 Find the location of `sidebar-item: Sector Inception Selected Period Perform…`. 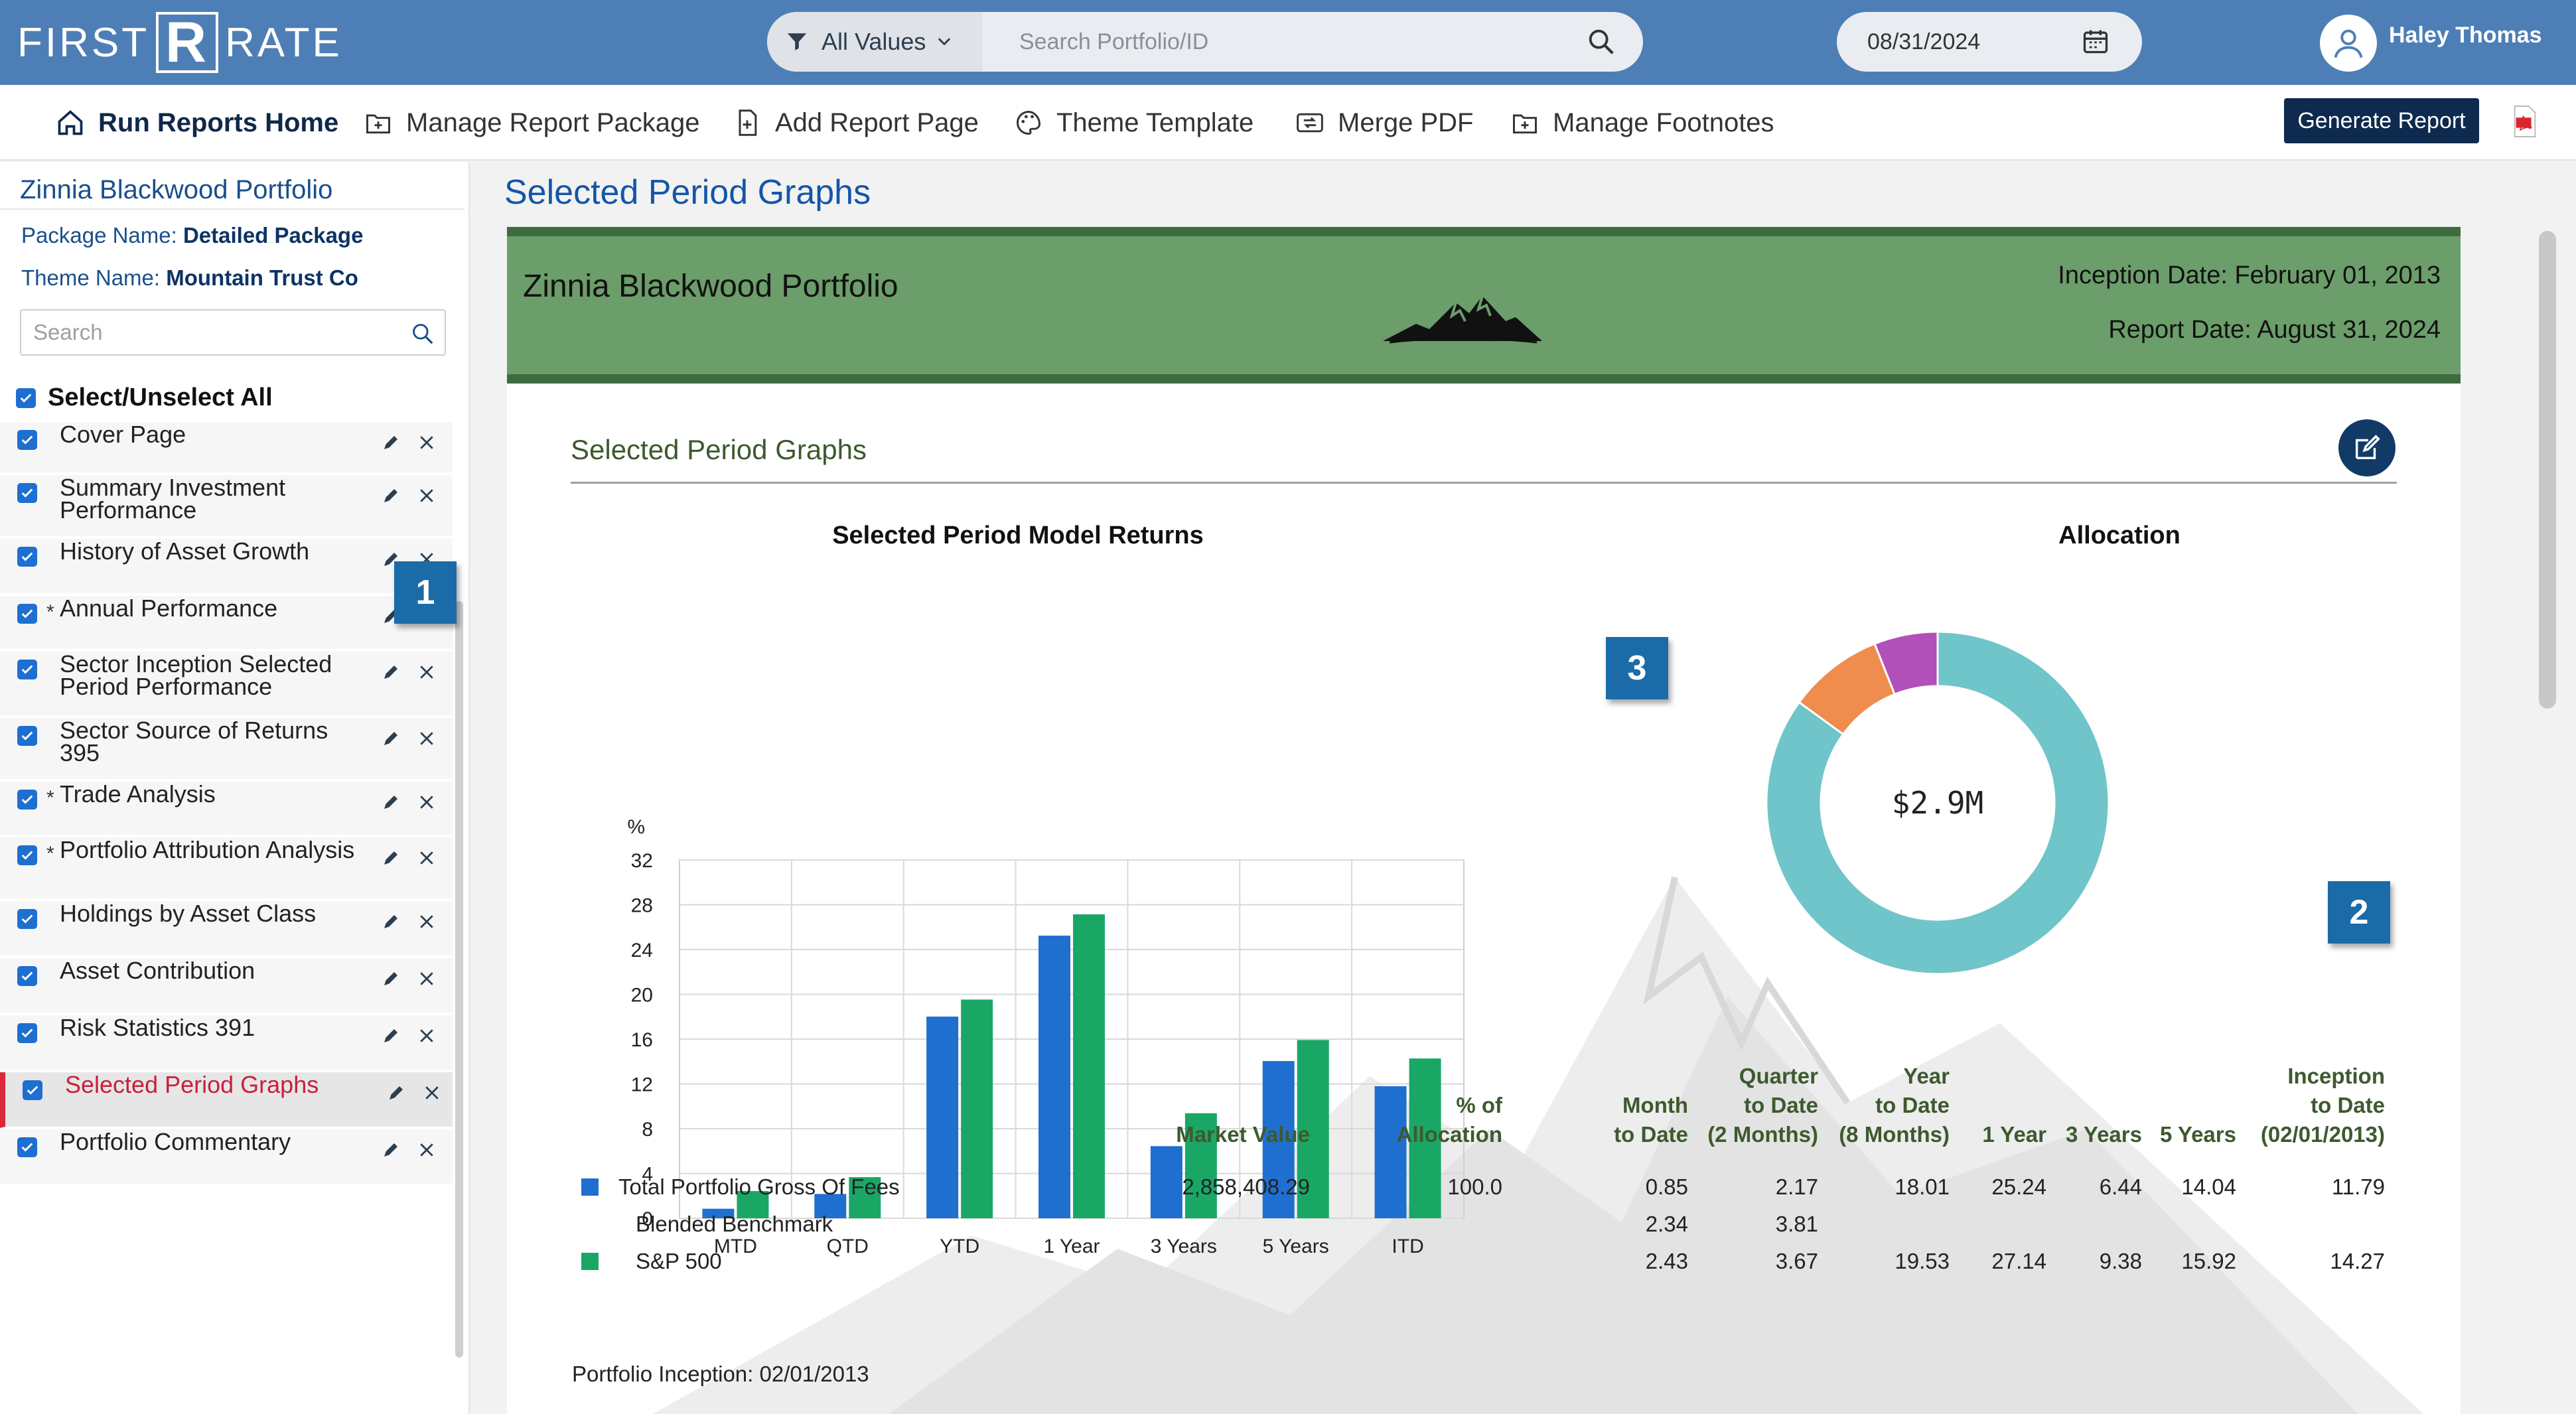

sidebar-item: Sector Inception Selected Period Perform… is located at coordinates (227, 684).